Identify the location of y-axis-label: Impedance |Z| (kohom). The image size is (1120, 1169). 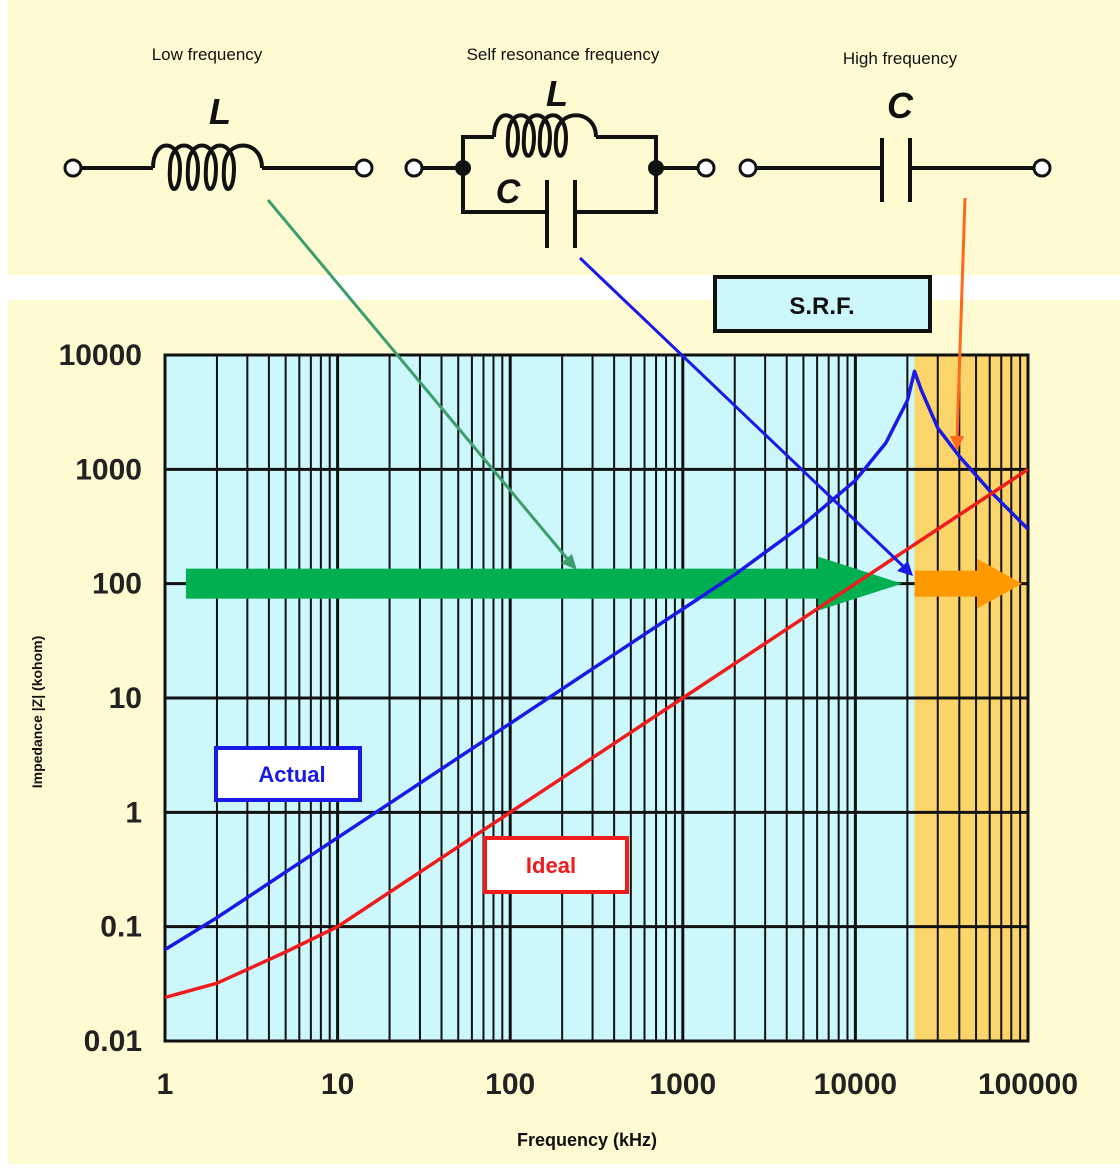
(37, 712).